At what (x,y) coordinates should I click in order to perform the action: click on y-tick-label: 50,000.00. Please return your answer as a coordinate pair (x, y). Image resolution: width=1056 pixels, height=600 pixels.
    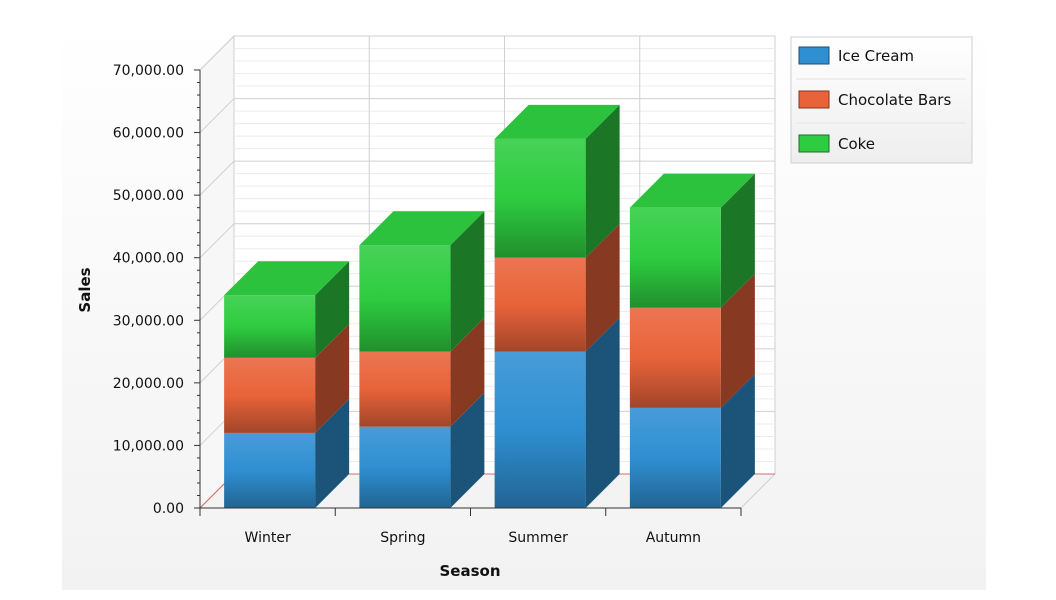
    Looking at the image, I should click on (148, 196).